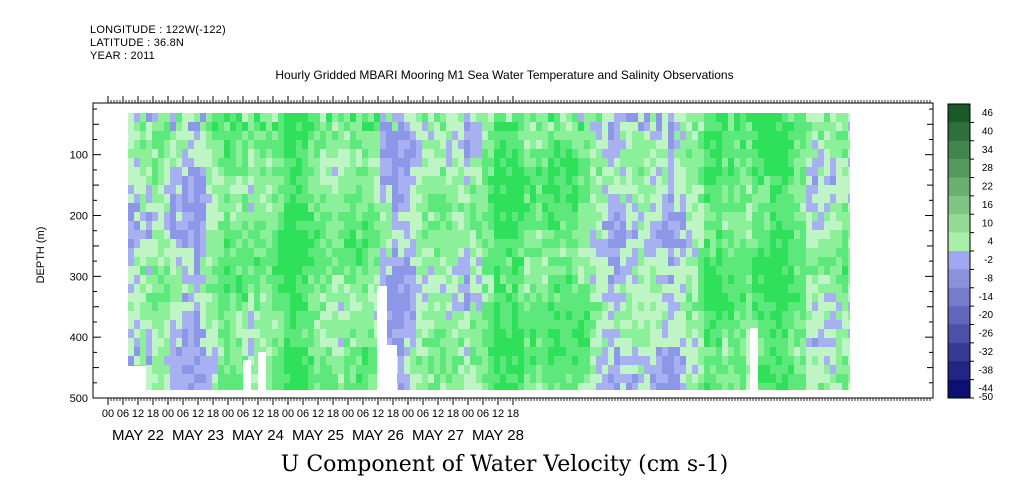 This screenshot has height=504, width=1009. Describe the element at coordinates (443, 338) in the screenshot. I see `data-gaps` at that location.